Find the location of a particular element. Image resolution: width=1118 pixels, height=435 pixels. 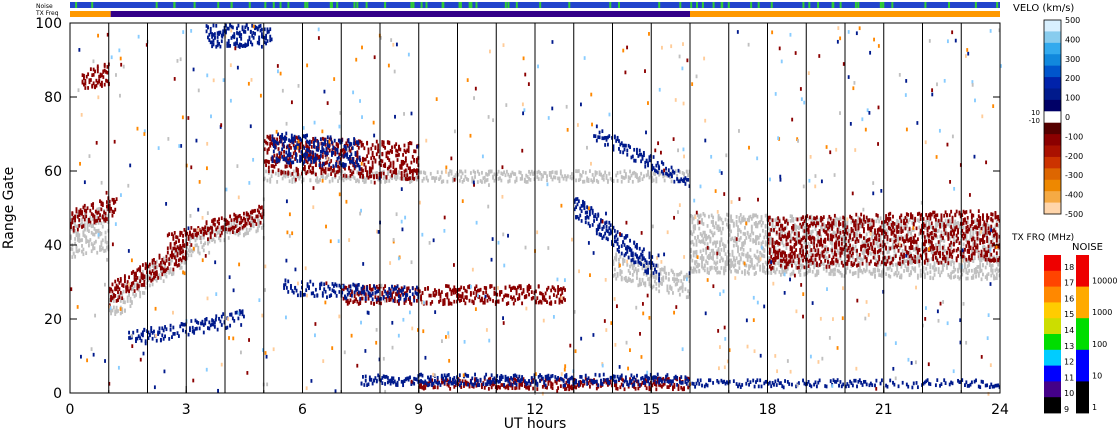

noise-bar-label: Noise is located at coordinates (44, 6).